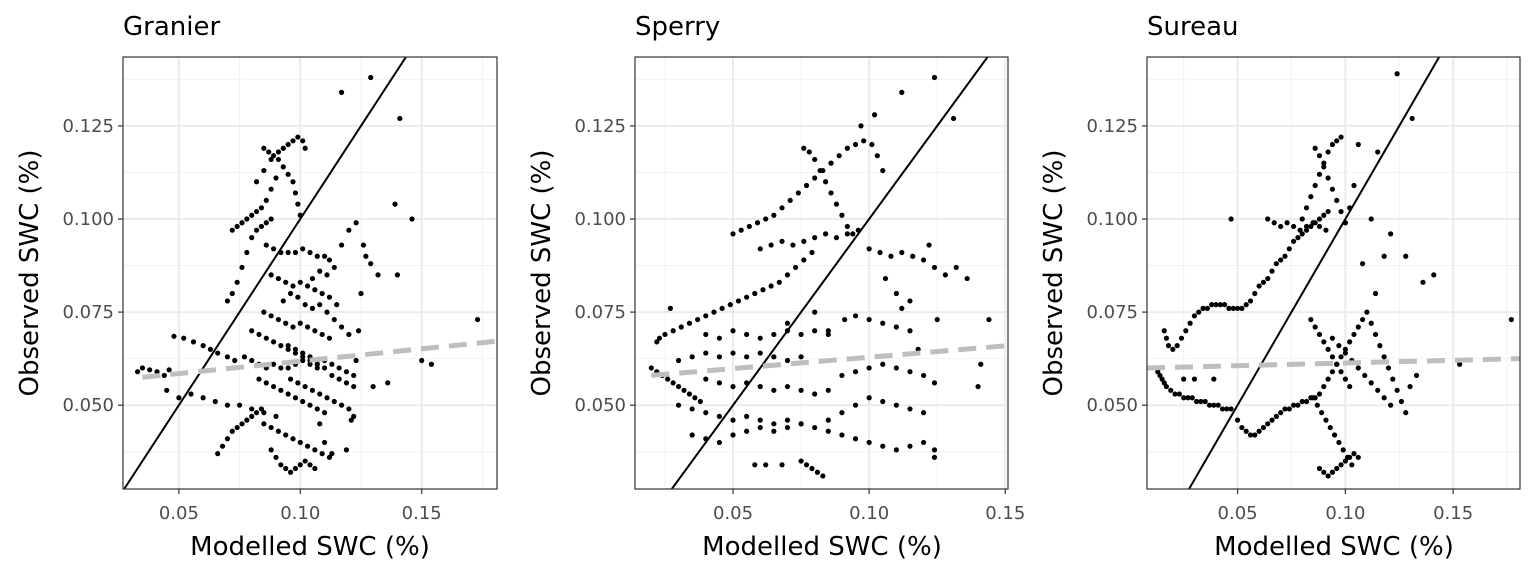 Image resolution: width=1536 pixels, height=576 pixels. I want to click on fit-line, so click(829, 360).